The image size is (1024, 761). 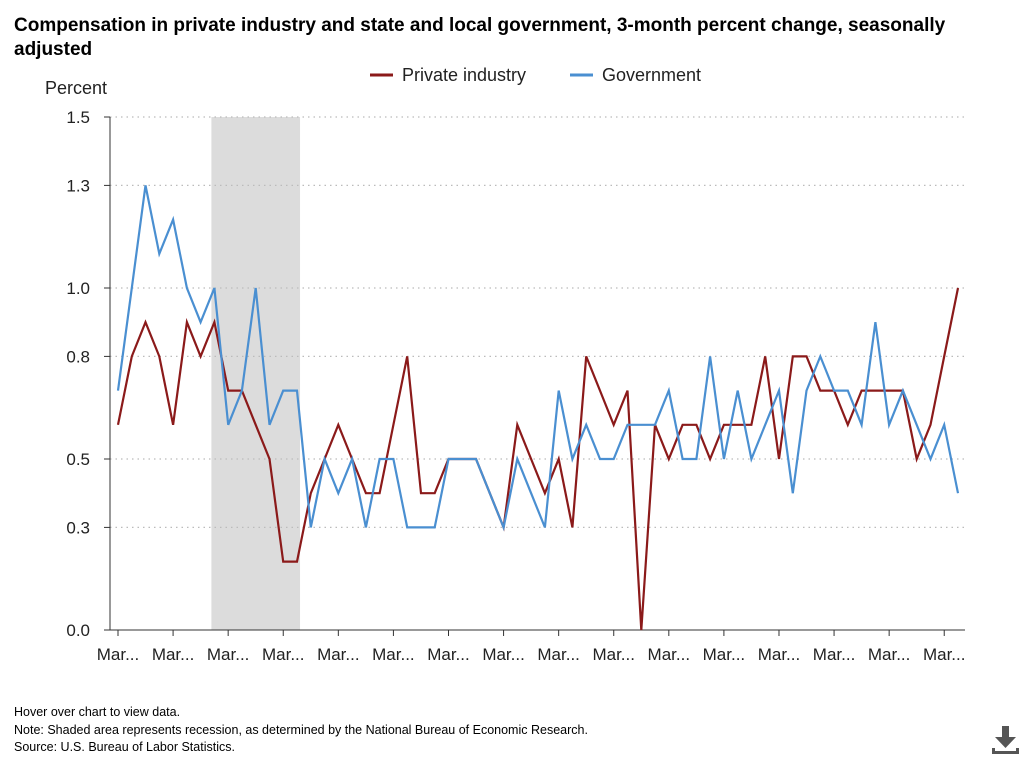 What do you see at coordinates (78, 356) in the screenshot?
I see `y-tick-label: 0.8` at bounding box center [78, 356].